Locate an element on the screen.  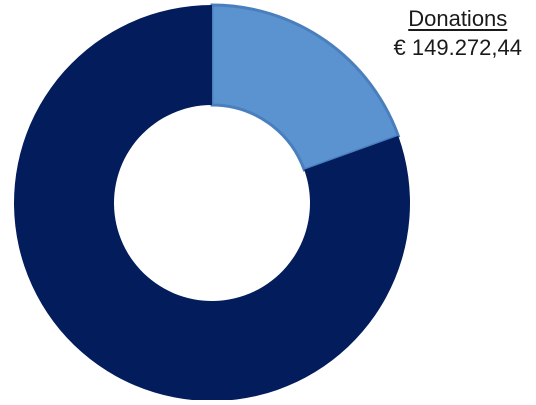
donations-label: Donations is located at coordinates (458, 18).